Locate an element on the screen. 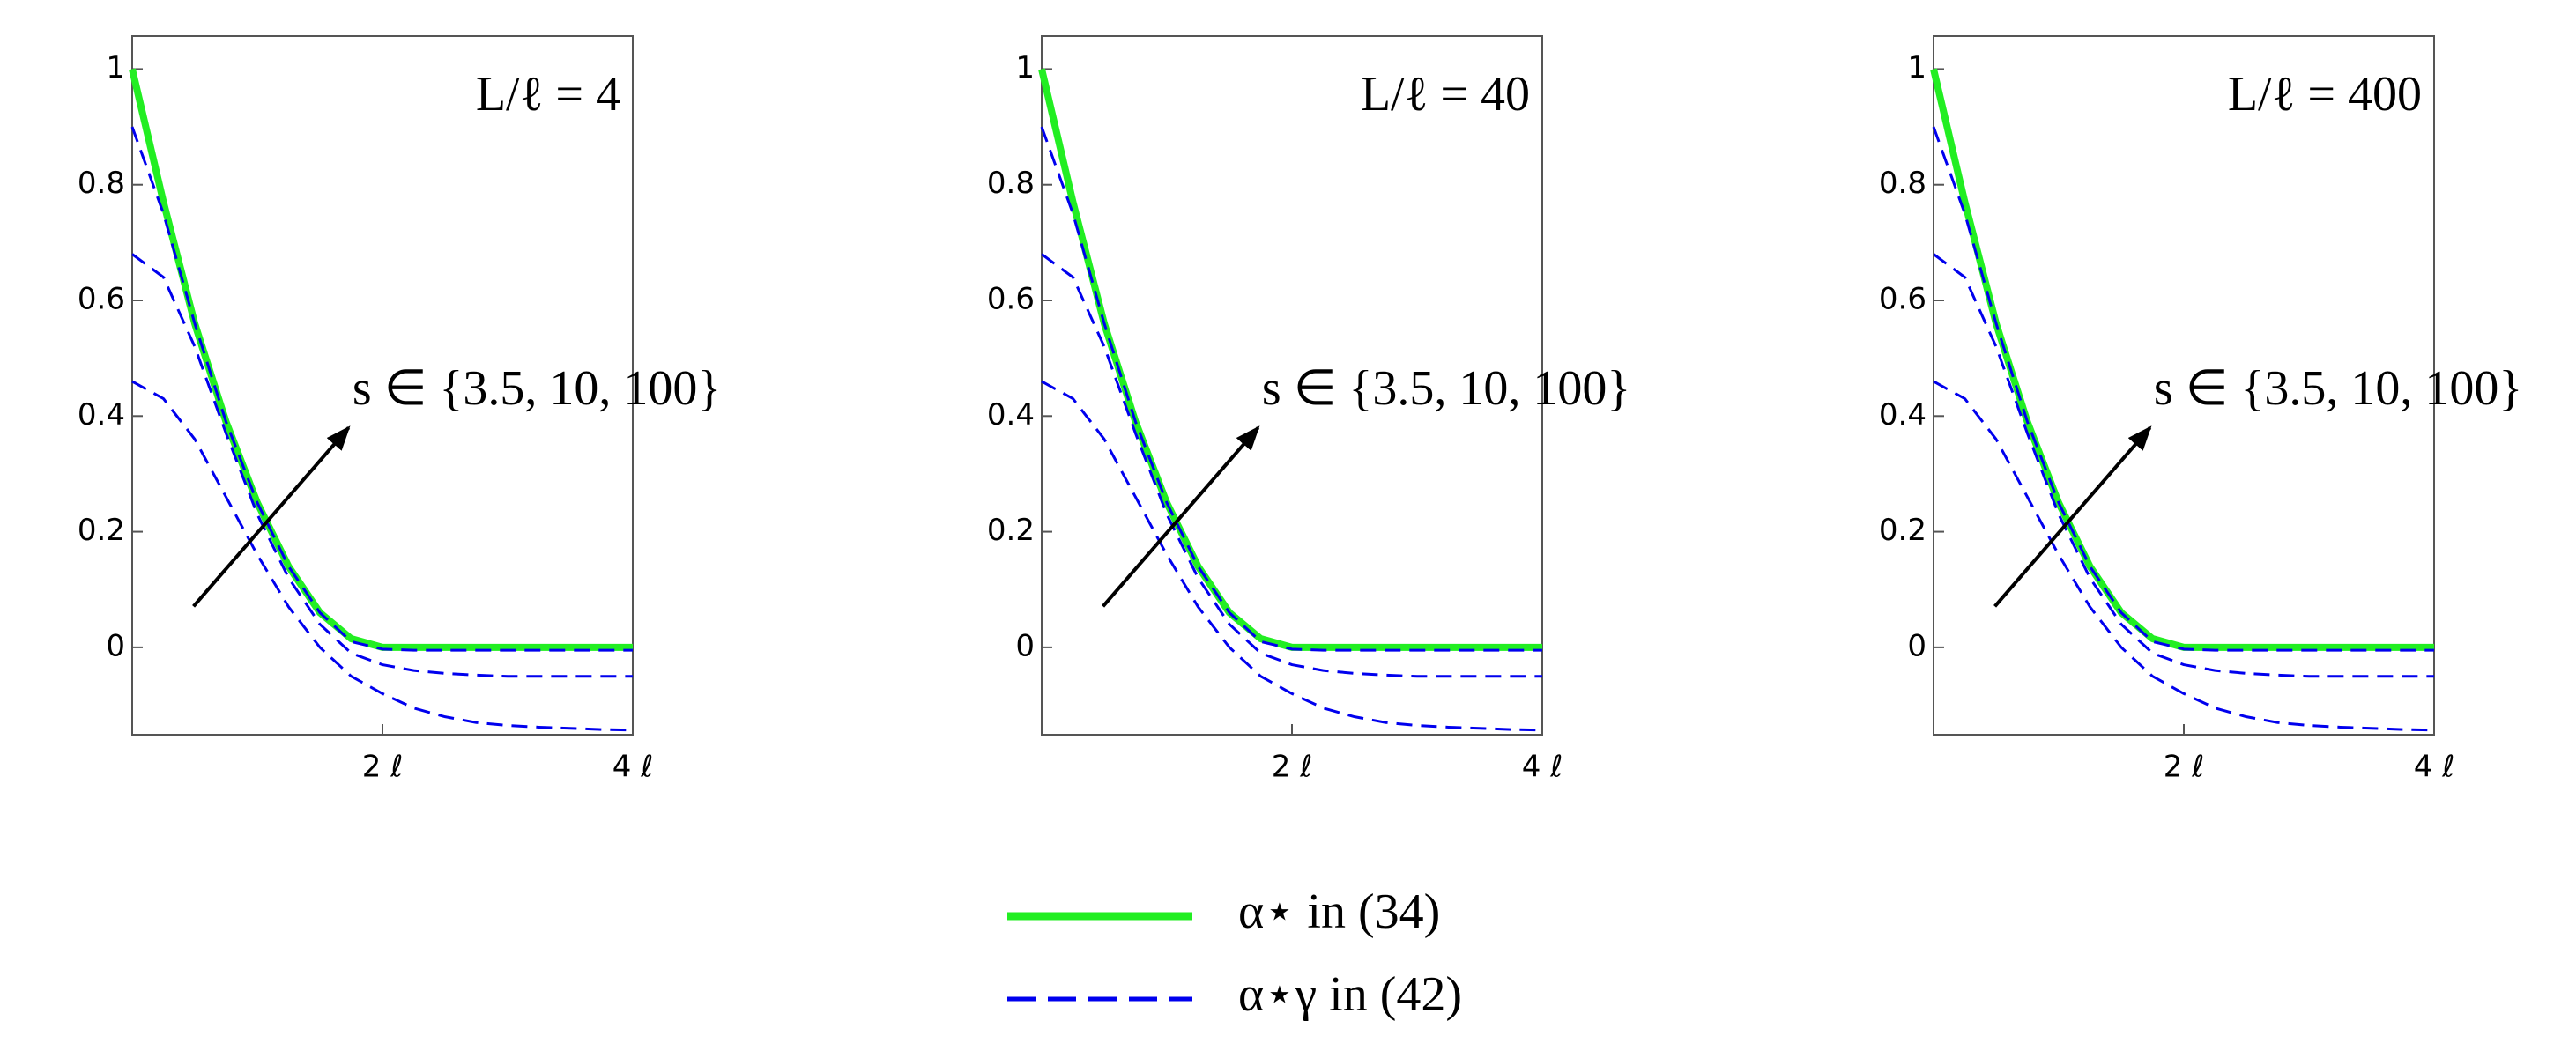 The image size is (2576, 1058). legend-label: α⋆γ in (42) is located at coordinates (1350, 994).